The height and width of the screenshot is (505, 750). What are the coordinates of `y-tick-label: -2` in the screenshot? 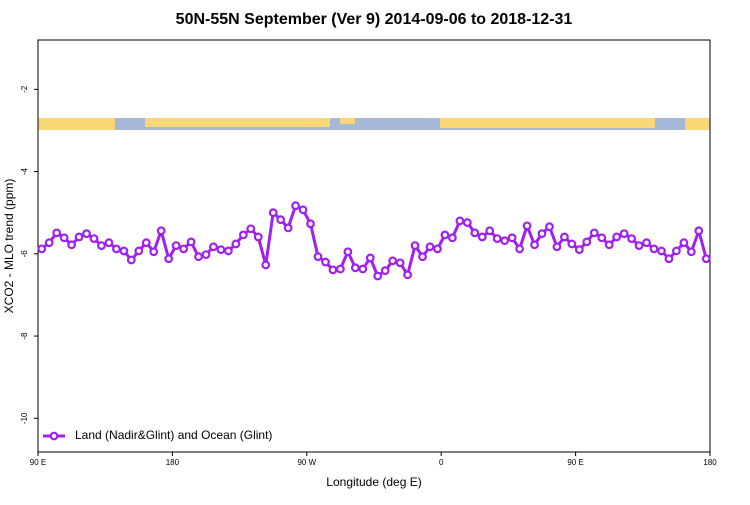 It's located at (24, 89).